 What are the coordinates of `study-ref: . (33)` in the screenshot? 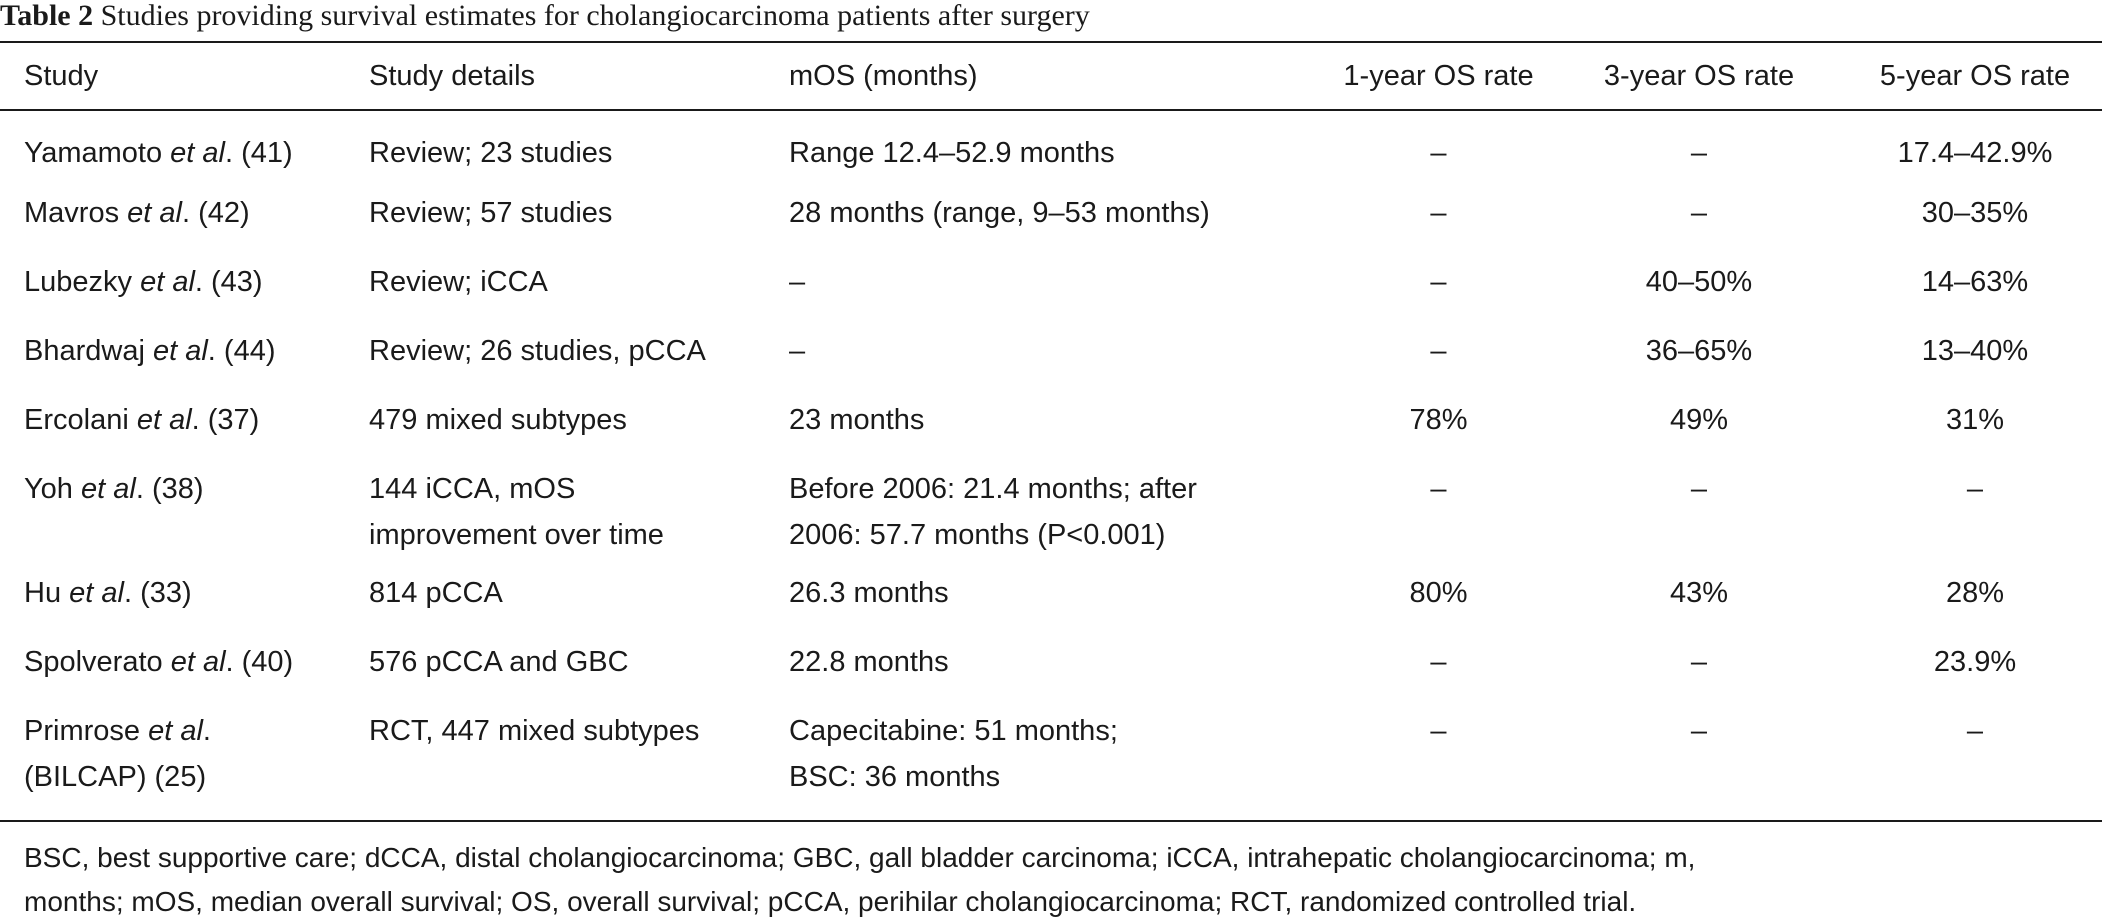 It's located at (157, 593).